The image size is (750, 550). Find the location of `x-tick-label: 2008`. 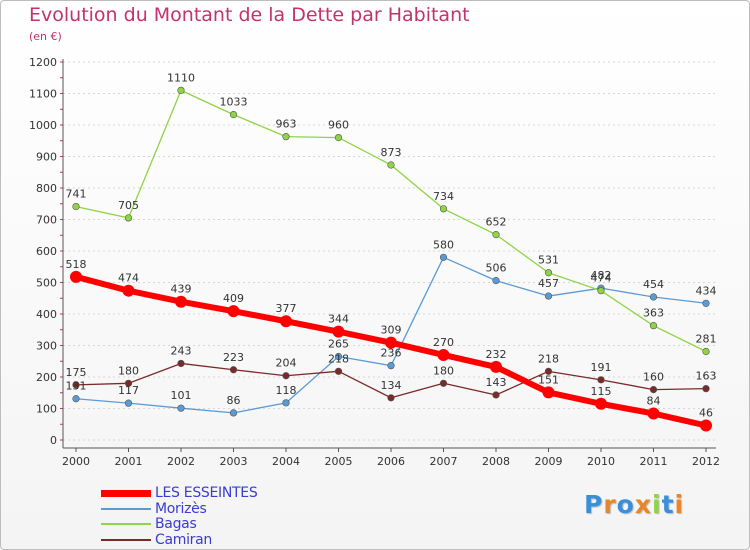

x-tick-label: 2008 is located at coordinates (496, 461).